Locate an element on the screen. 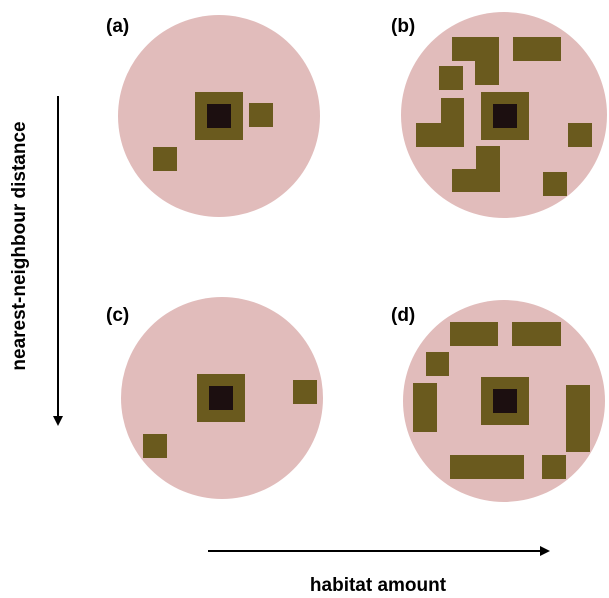  panel-d is located at coordinates (504, 401).